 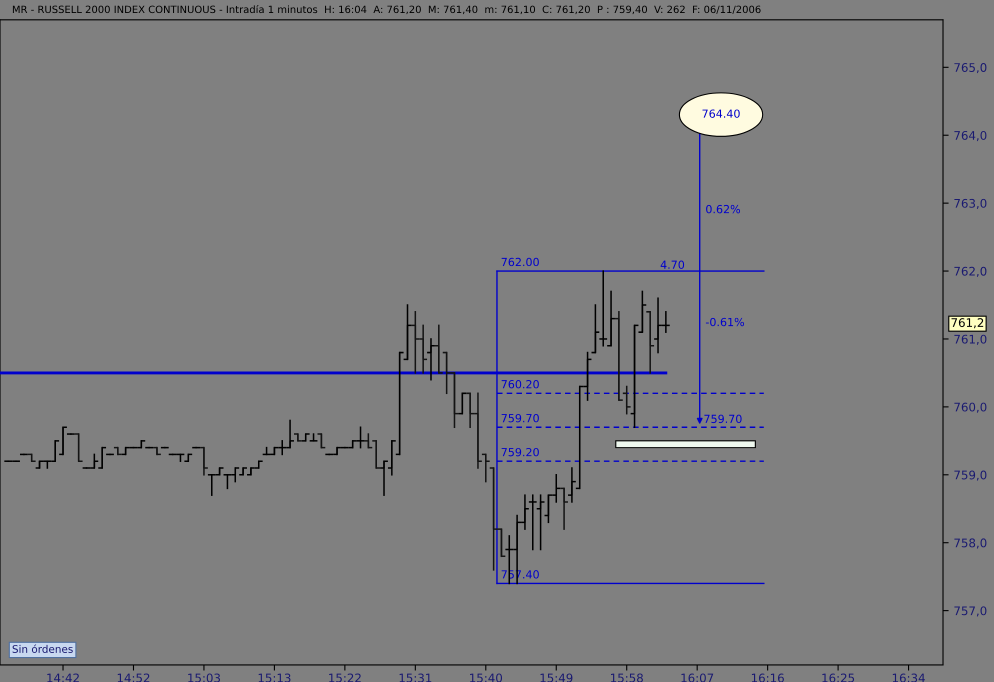 What do you see at coordinates (970, 475) in the screenshot?
I see `y-tick-label: 759,0` at bounding box center [970, 475].